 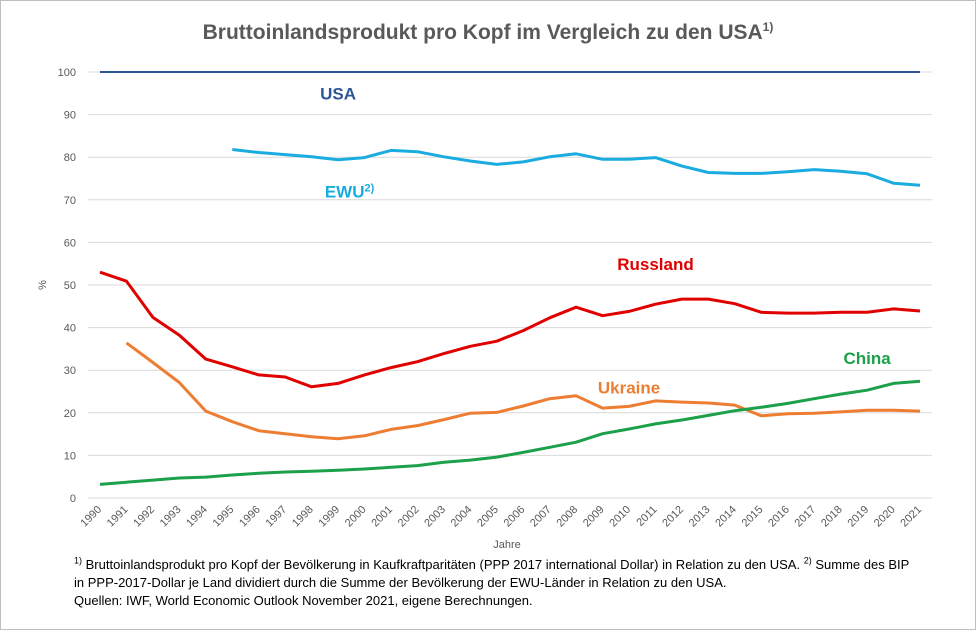 What do you see at coordinates (224, 517) in the screenshot?
I see `x-tick-label: 1995` at bounding box center [224, 517].